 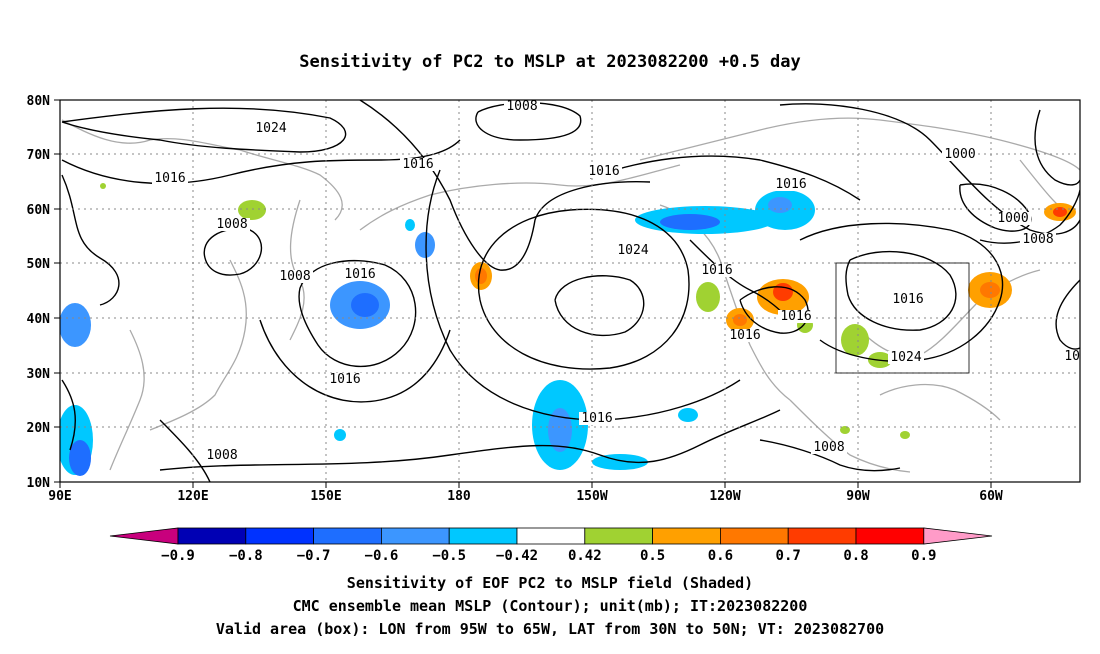 I want to click on lat-label: 20N, so click(x=39, y=428).